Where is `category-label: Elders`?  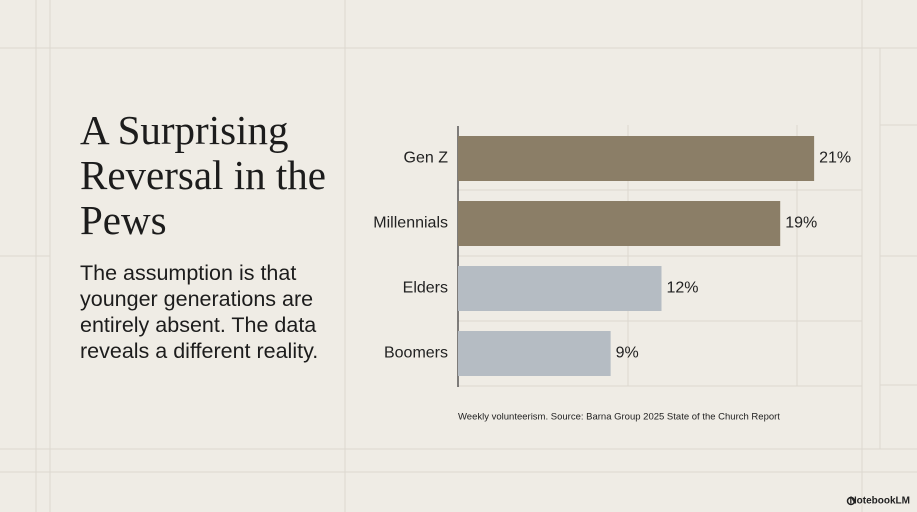 category-label: Elders is located at coordinates (425, 288).